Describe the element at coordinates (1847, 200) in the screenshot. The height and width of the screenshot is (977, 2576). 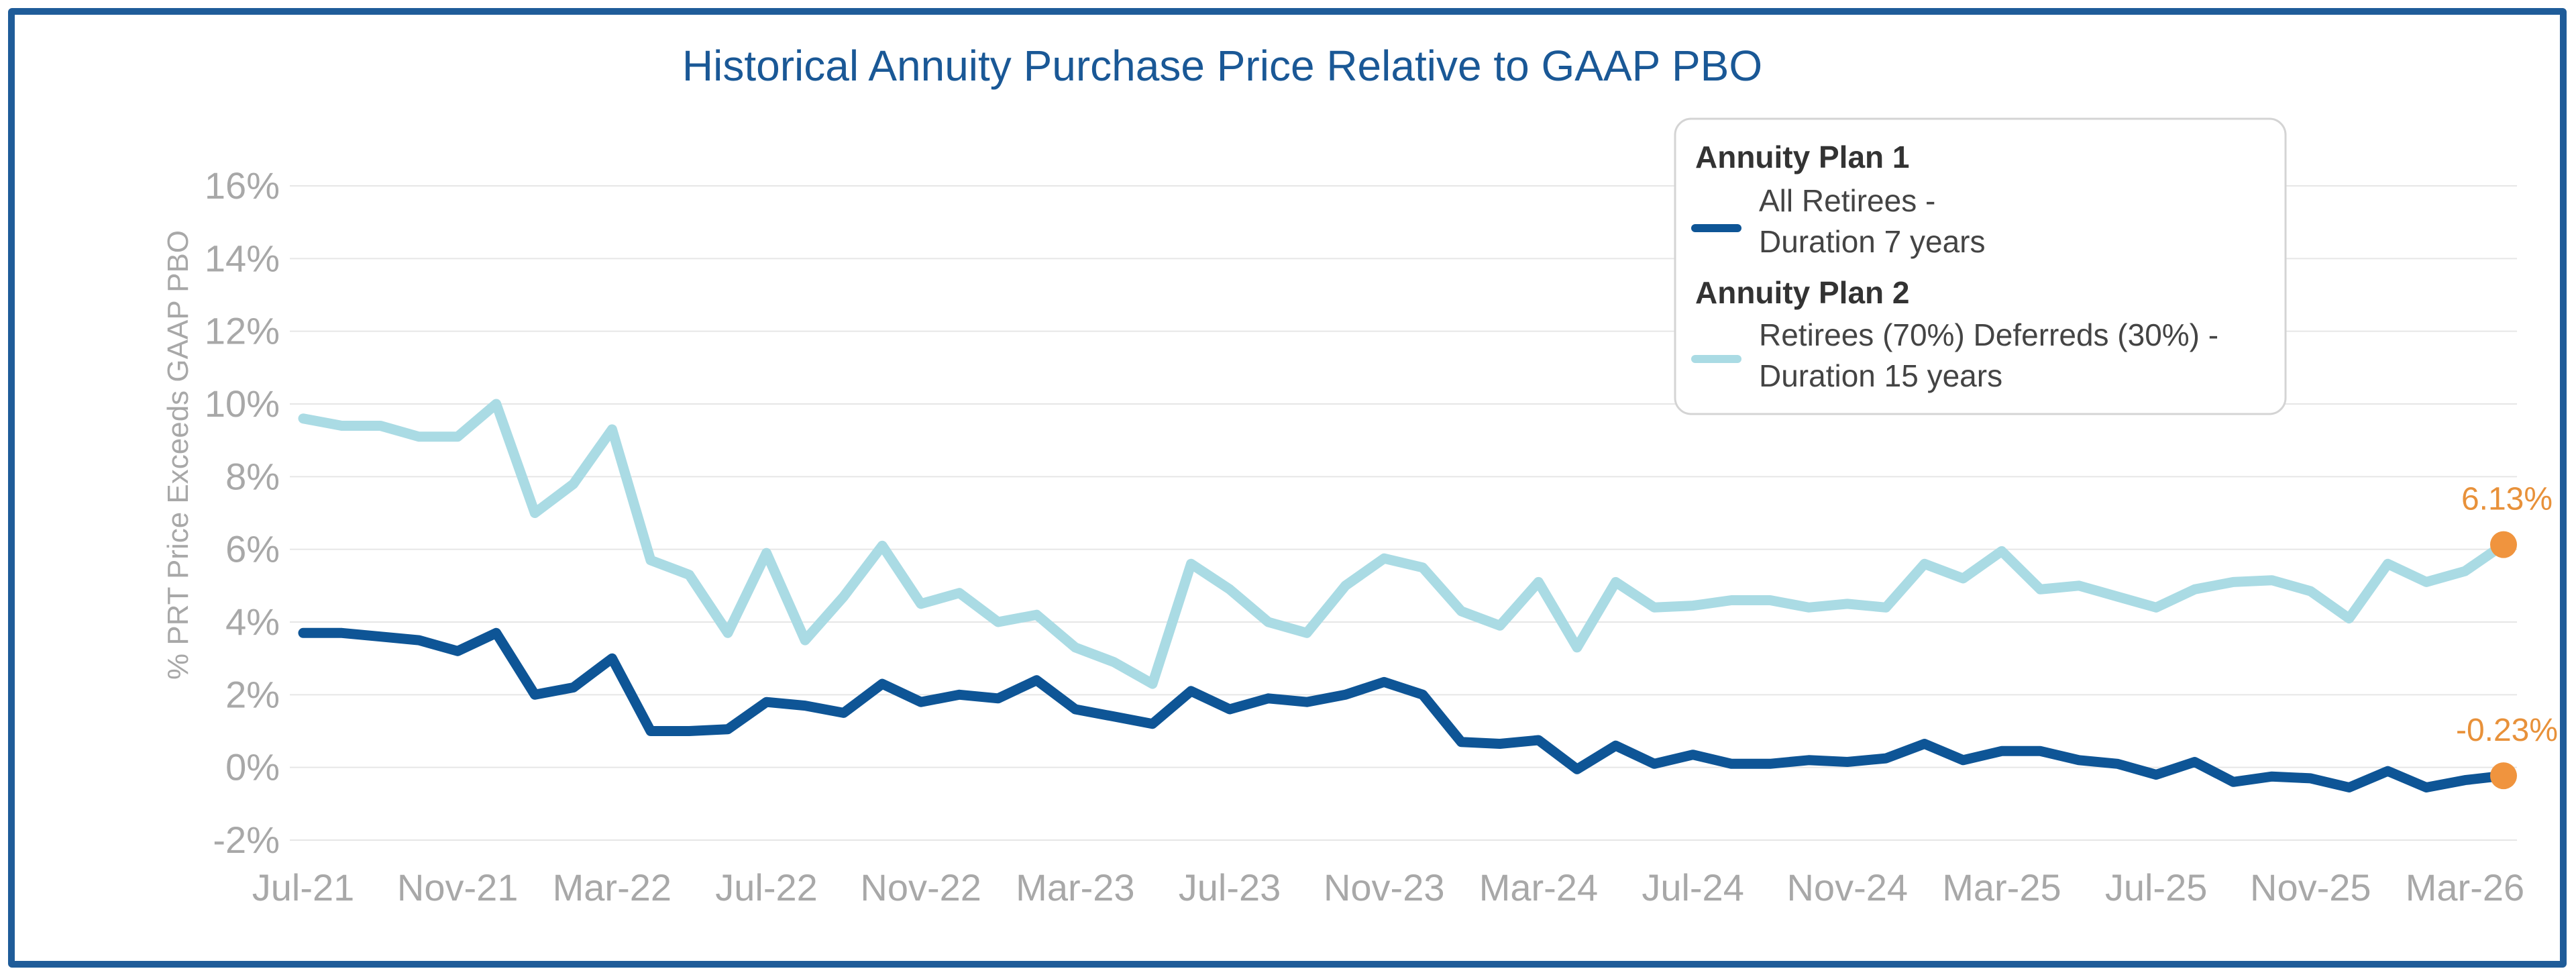
I see `legend-group-1-line-1: All Retirees -` at that location.